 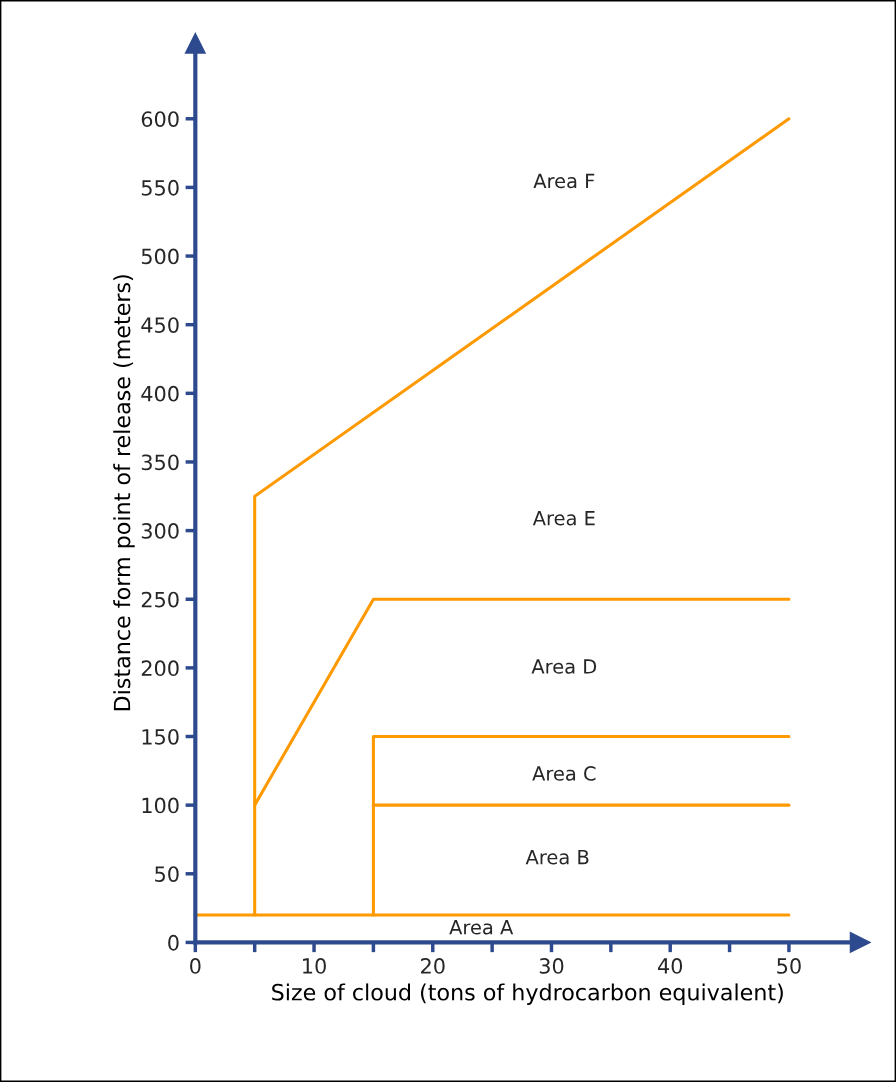 What do you see at coordinates (160, 393) in the screenshot?
I see `y-tick-label: 400` at bounding box center [160, 393].